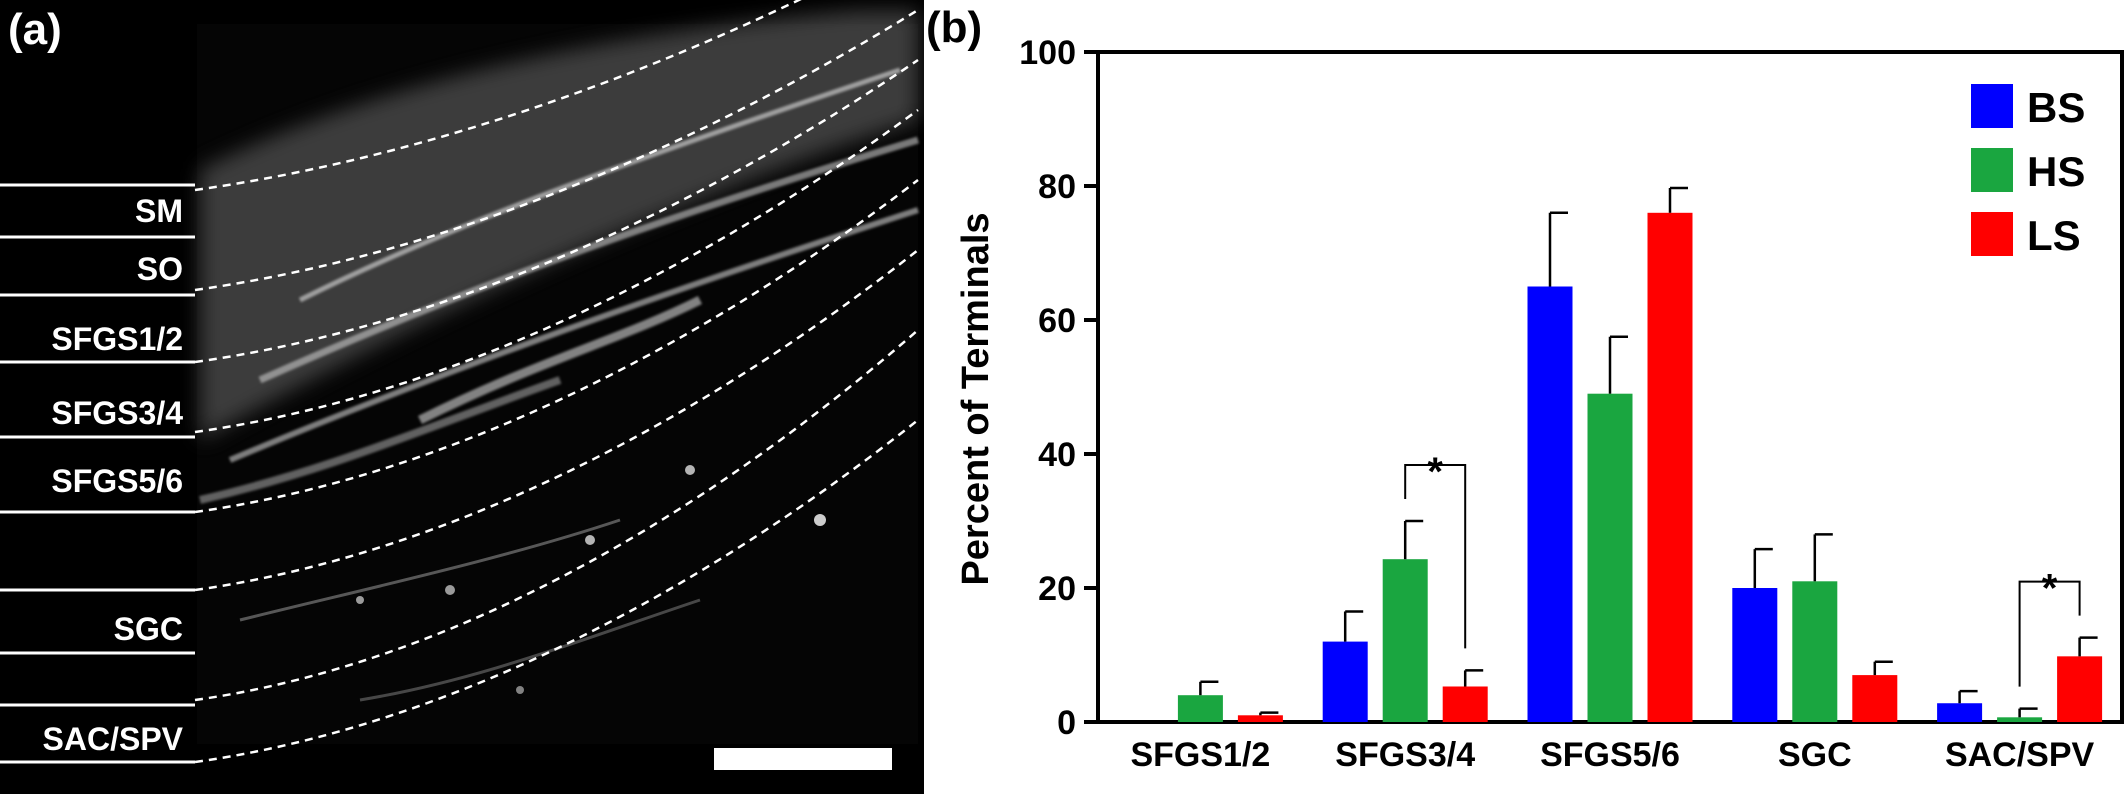 This screenshot has height=799, width=2128. Describe the element at coordinates (1405, 755) in the screenshot. I see `x-tick-label: SFGS3/4` at that location.